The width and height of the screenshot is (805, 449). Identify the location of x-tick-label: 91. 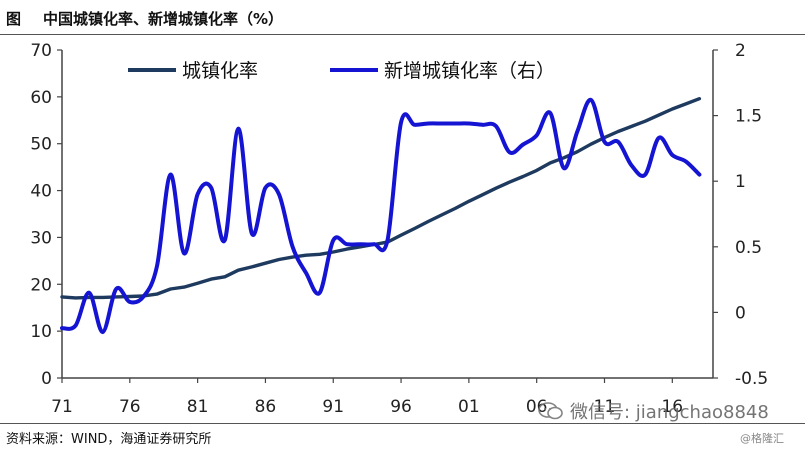
(333, 407).